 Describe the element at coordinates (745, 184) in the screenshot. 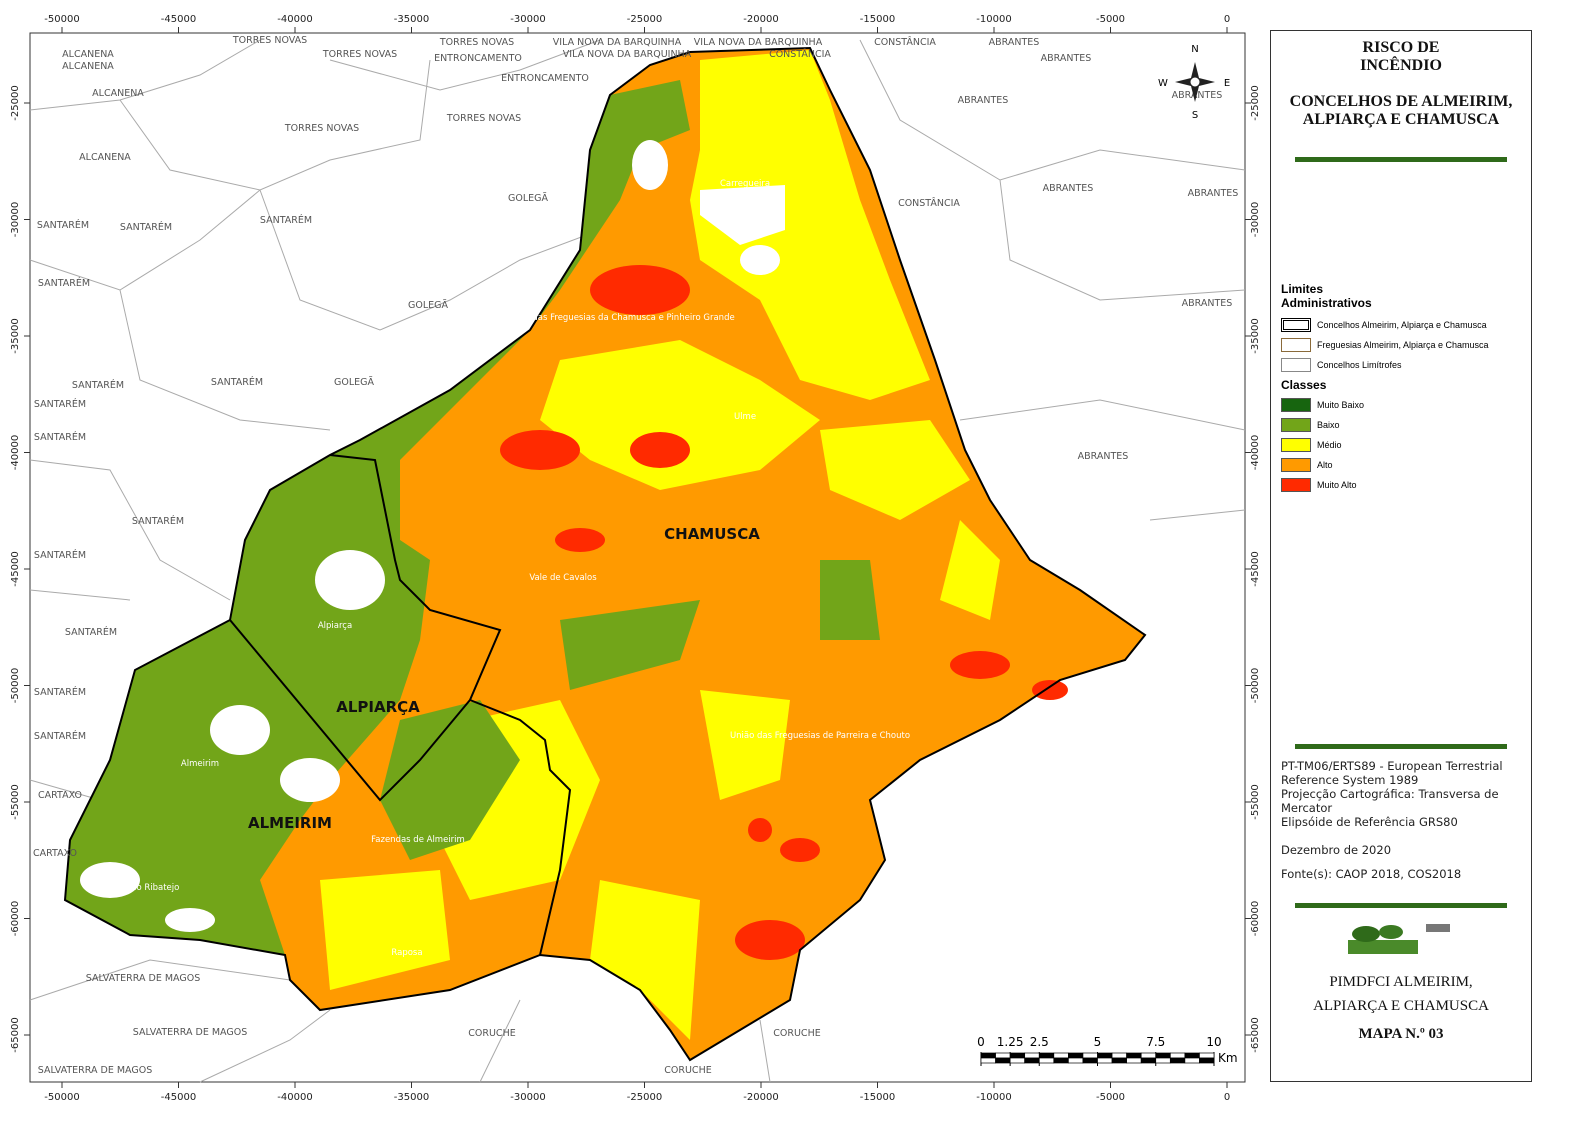

I see `parish-label: Carregueira` at that location.